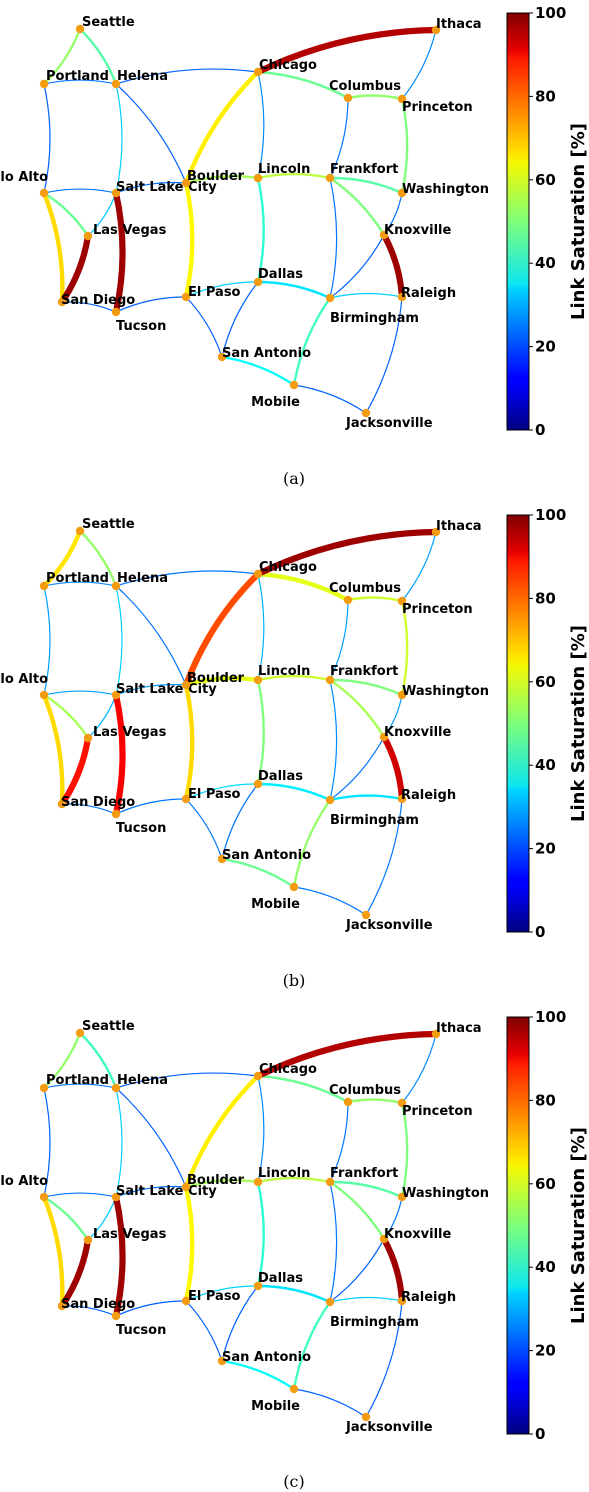 The image size is (589, 1492). Describe the element at coordinates (445, 189) in the screenshot. I see `node-label-washington: Washington` at that location.